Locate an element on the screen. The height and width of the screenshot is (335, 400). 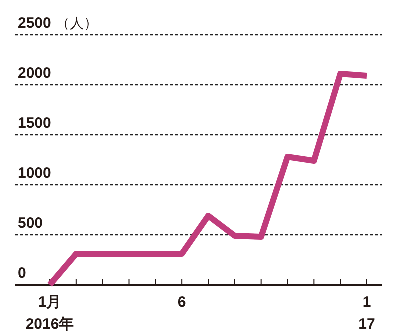
y-tick-label: 1500 is located at coordinates (35, 123).